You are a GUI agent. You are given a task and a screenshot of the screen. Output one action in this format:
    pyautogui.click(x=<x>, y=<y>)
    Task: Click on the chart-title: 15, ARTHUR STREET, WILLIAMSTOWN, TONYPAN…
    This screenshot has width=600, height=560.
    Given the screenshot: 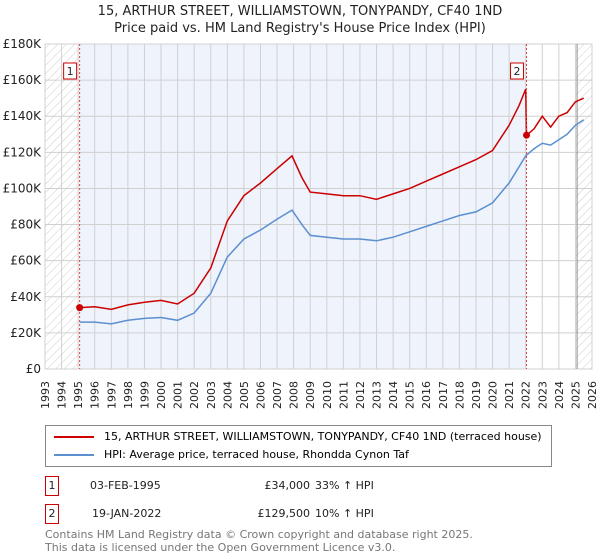 What is the action you would take?
    pyautogui.click(x=300, y=11)
    